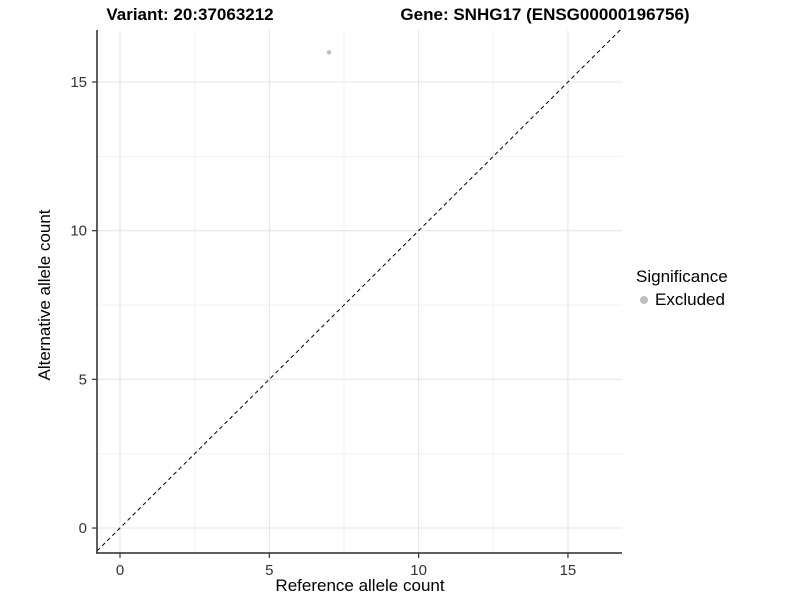  What do you see at coordinates (568, 570) in the screenshot?
I see `x-tick-label: 15` at bounding box center [568, 570].